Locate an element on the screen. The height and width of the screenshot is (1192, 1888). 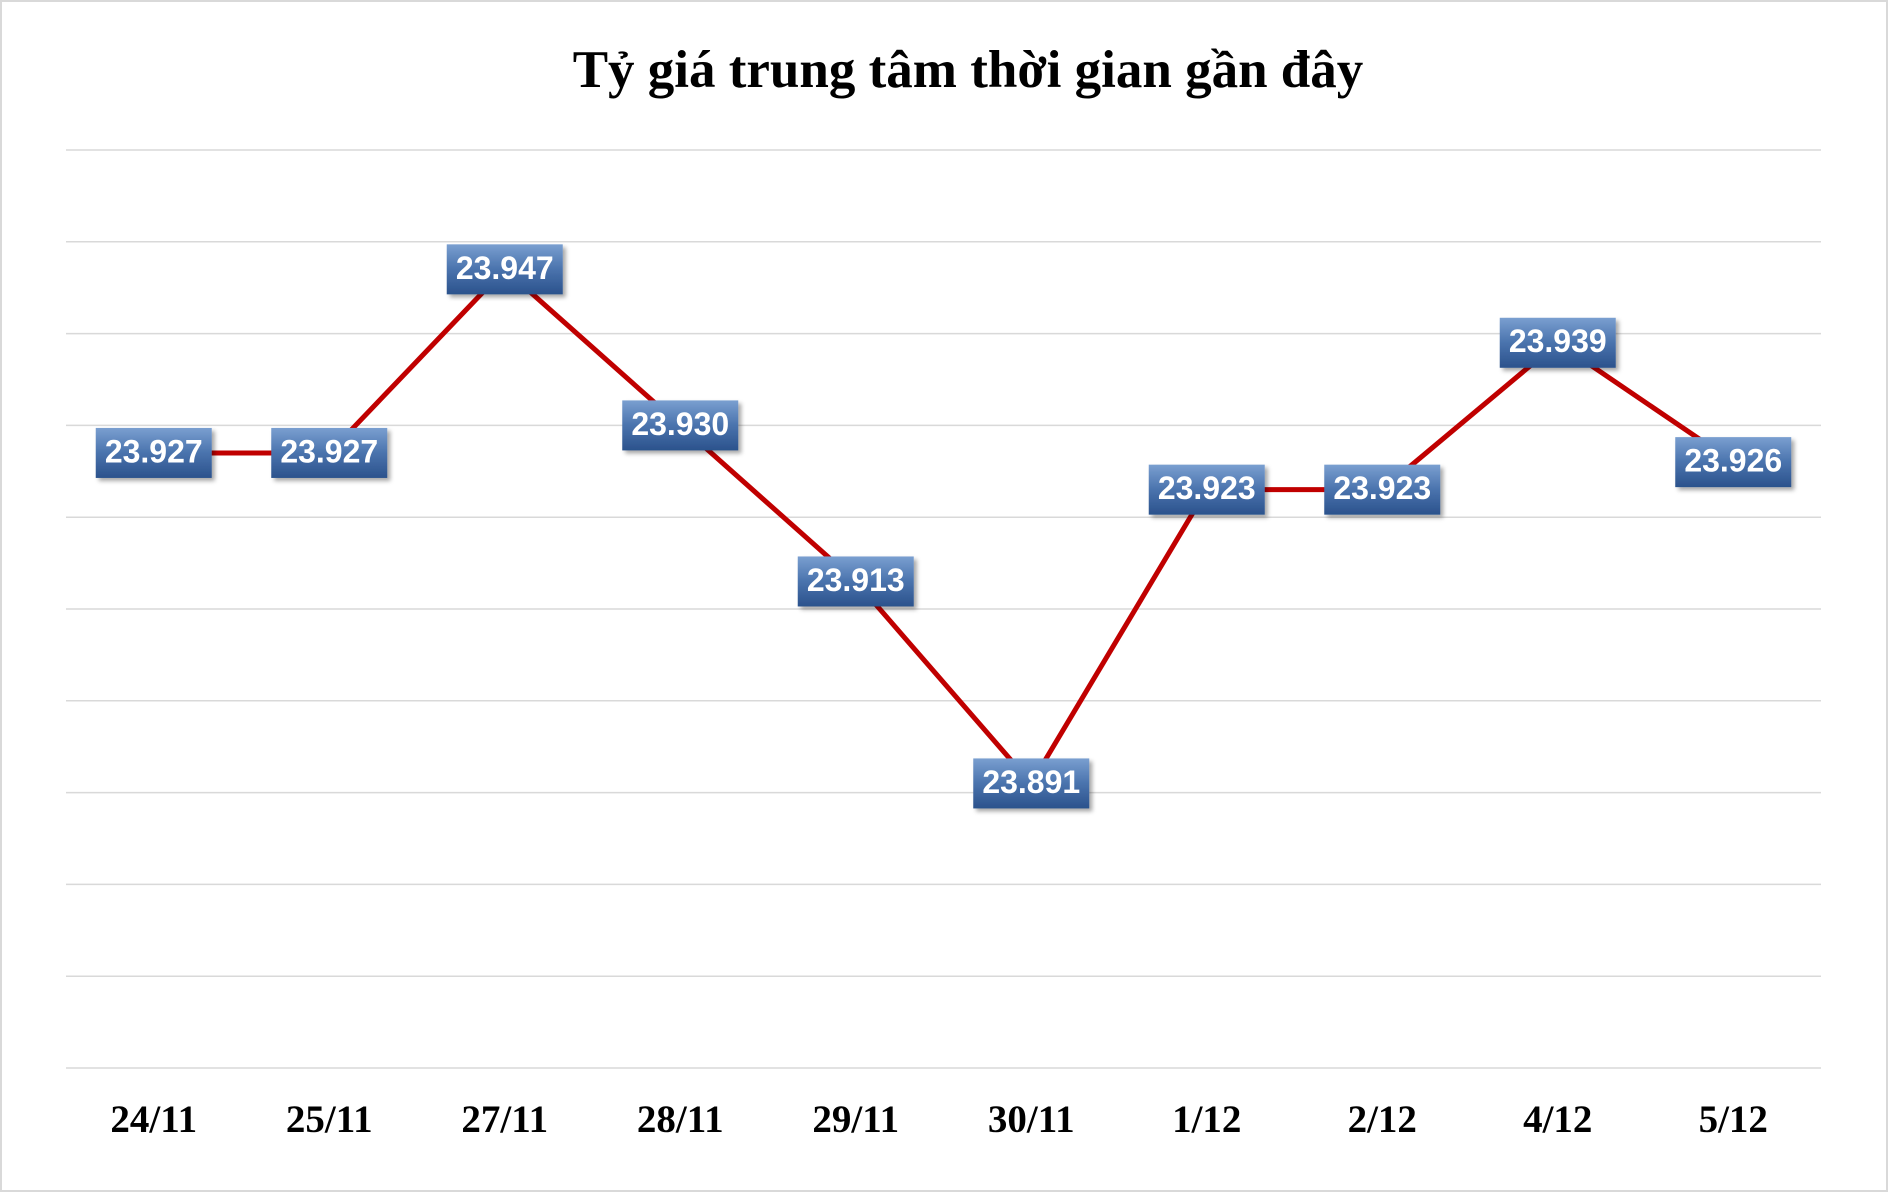
data-label: 23.947 is located at coordinates (504, 269).